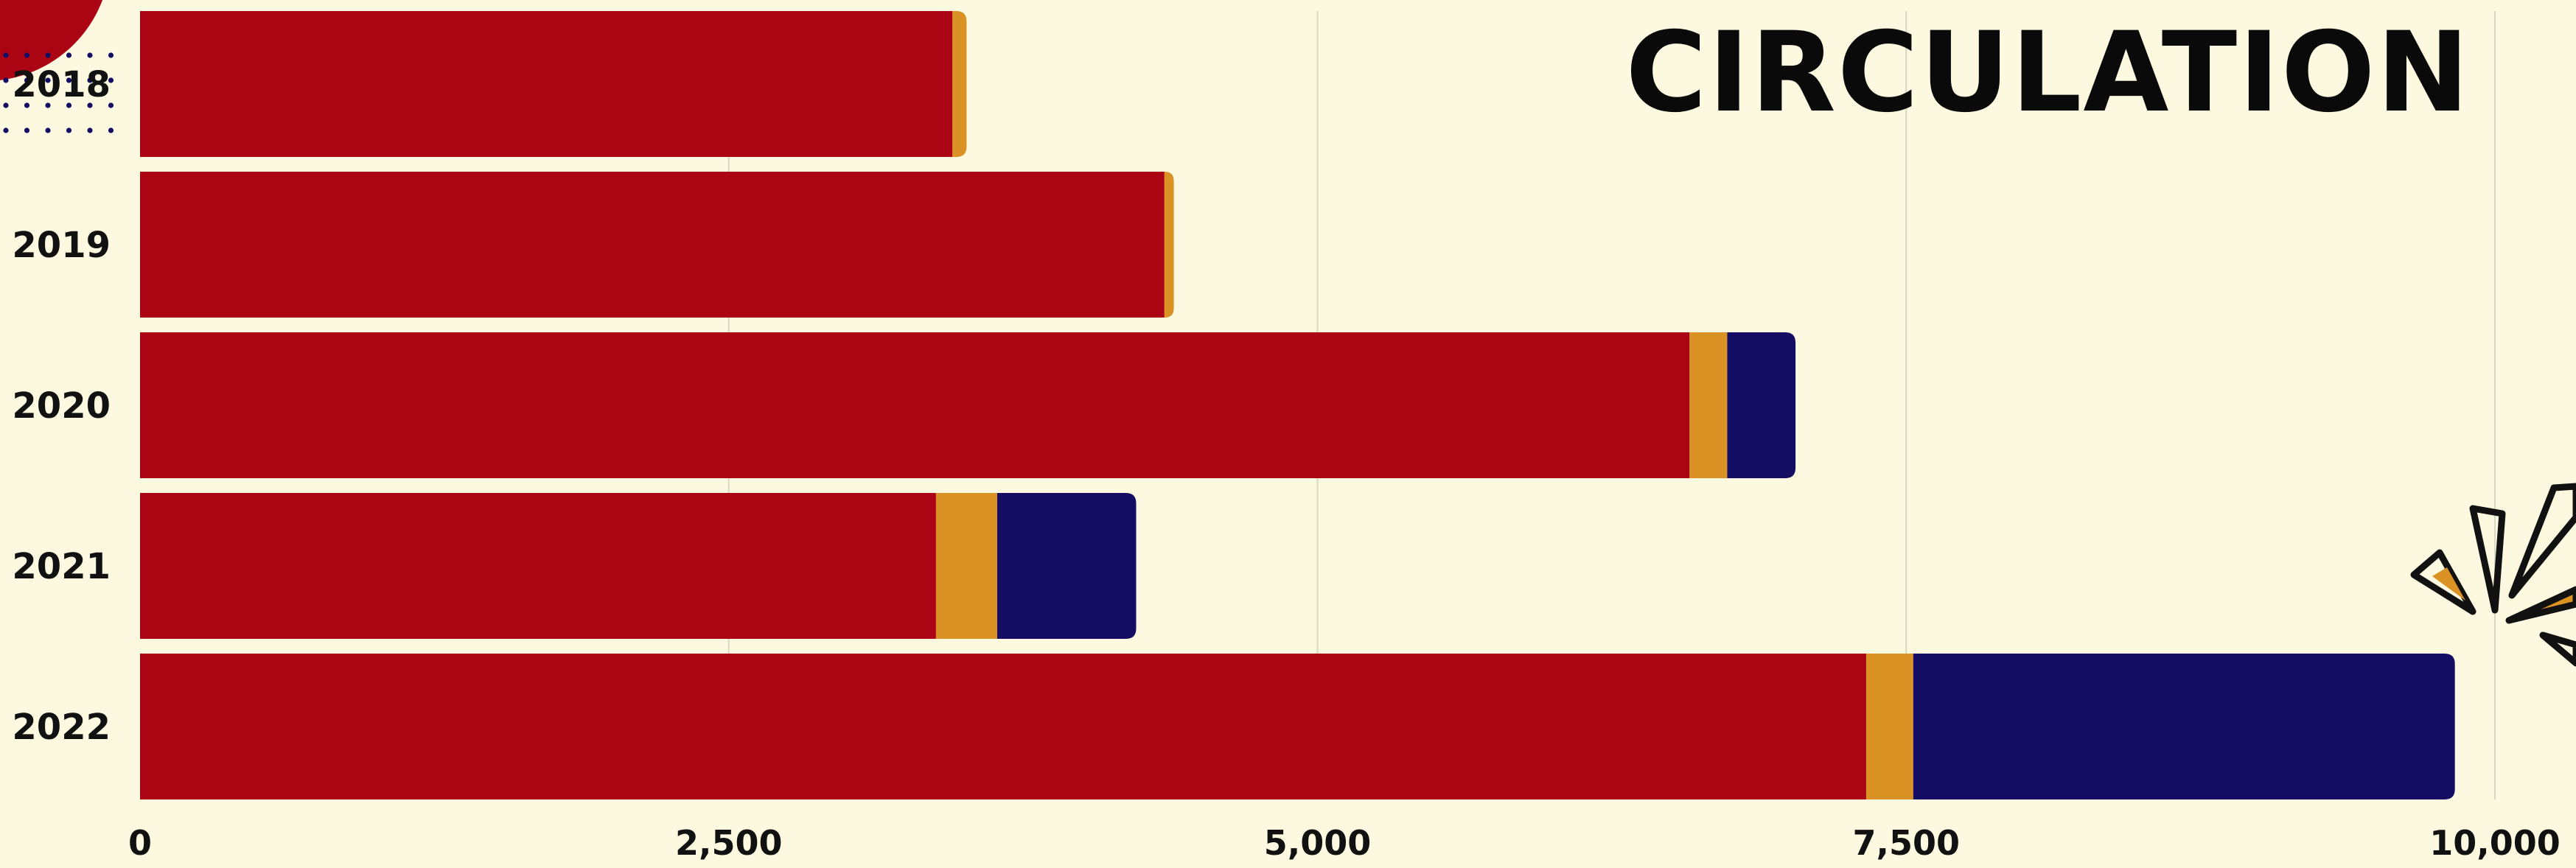 This screenshot has width=2576, height=868. What do you see at coordinates (2495, 843) in the screenshot?
I see `x-tick-label-4: 10,000` at bounding box center [2495, 843].